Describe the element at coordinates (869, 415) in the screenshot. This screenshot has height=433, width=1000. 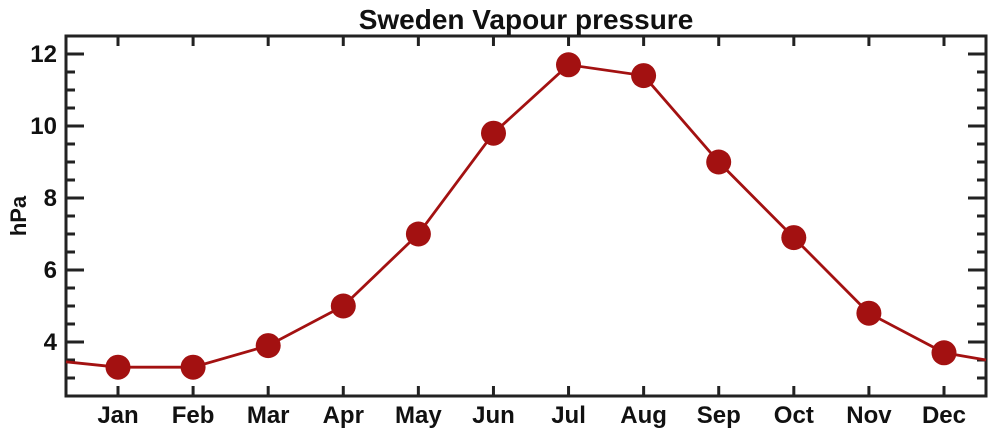
I see `x-tick-label: Nov` at that location.